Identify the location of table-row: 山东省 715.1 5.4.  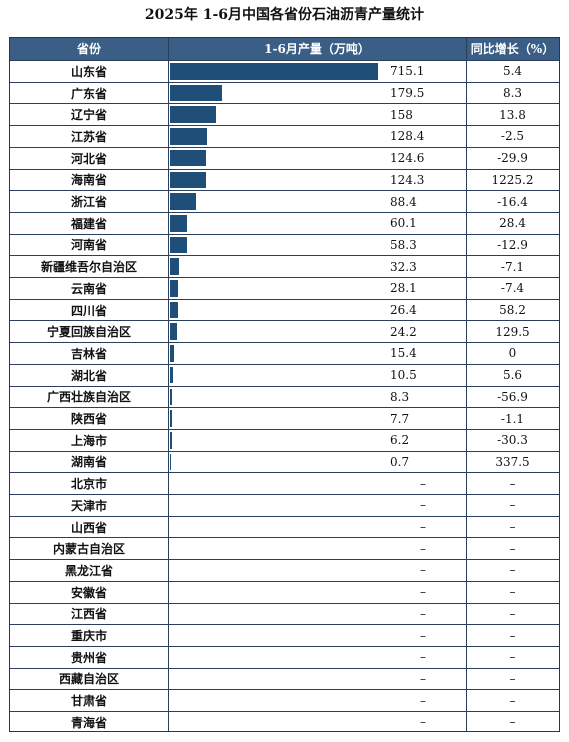
(284, 71).